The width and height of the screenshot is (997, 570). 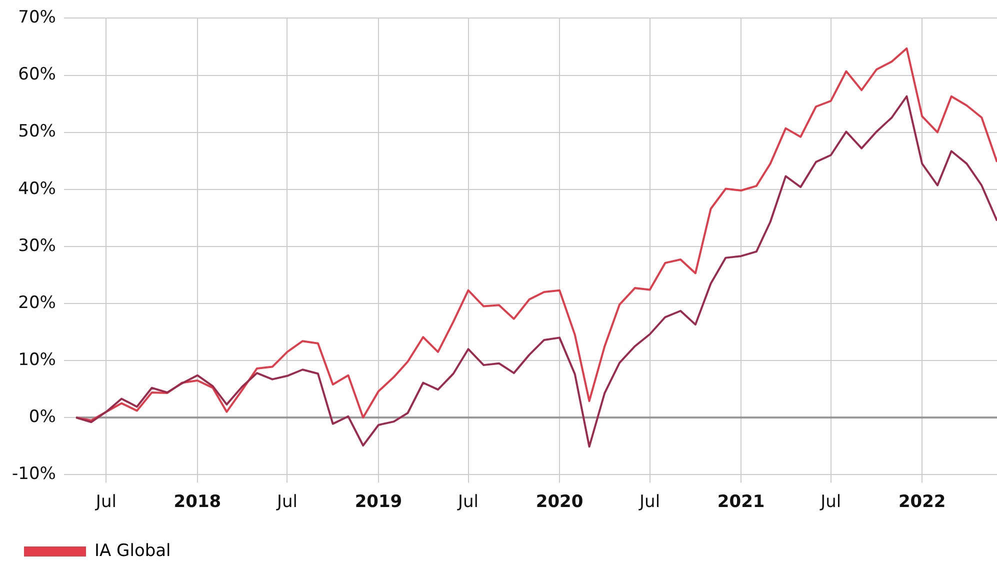 What do you see at coordinates (42, 416) in the screenshot?
I see `y-tick-label: 0%` at bounding box center [42, 416].